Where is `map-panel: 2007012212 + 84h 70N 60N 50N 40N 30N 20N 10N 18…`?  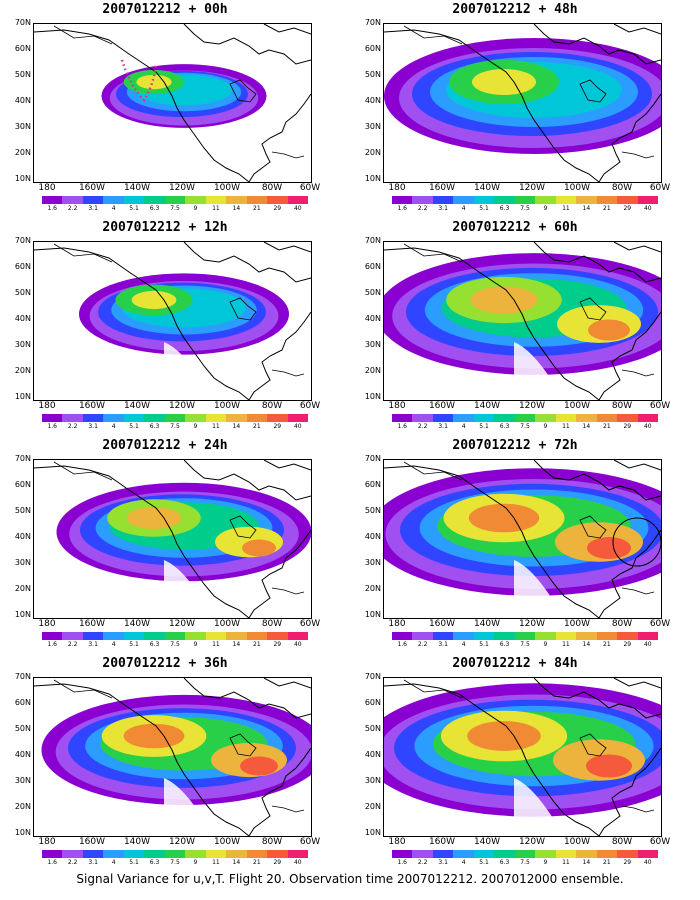 map-panel: 2007012212 + 84h 70N 60N 50N 40N 30N 20N 10N 18… is located at coordinates (515, 761).